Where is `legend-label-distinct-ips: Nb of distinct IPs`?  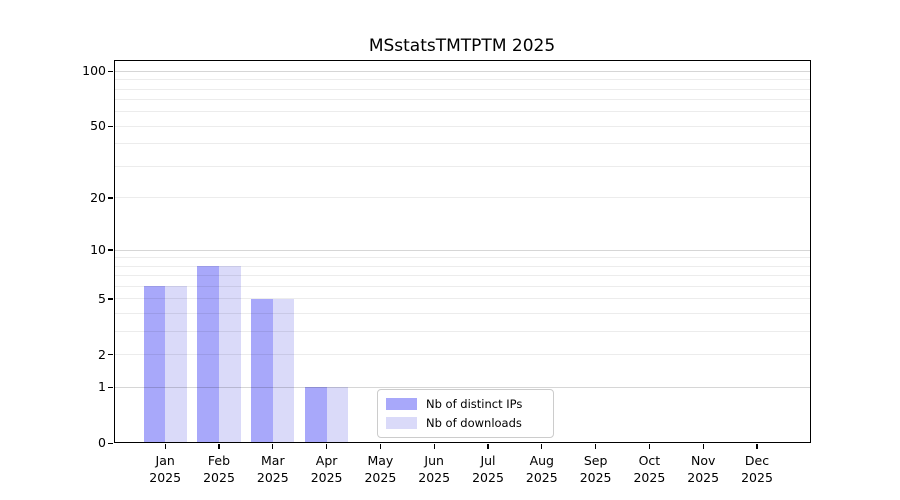 legend-label-distinct-ips: Nb of distinct IPs is located at coordinates (474, 404).